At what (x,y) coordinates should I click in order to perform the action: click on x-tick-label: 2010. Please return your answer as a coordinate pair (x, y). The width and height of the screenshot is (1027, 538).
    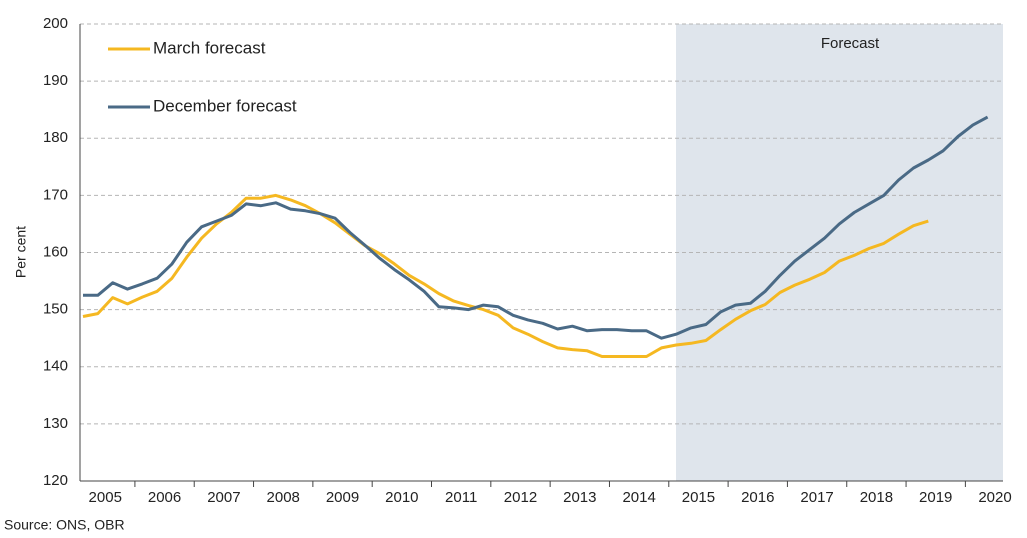
    Looking at the image, I should click on (401, 497).